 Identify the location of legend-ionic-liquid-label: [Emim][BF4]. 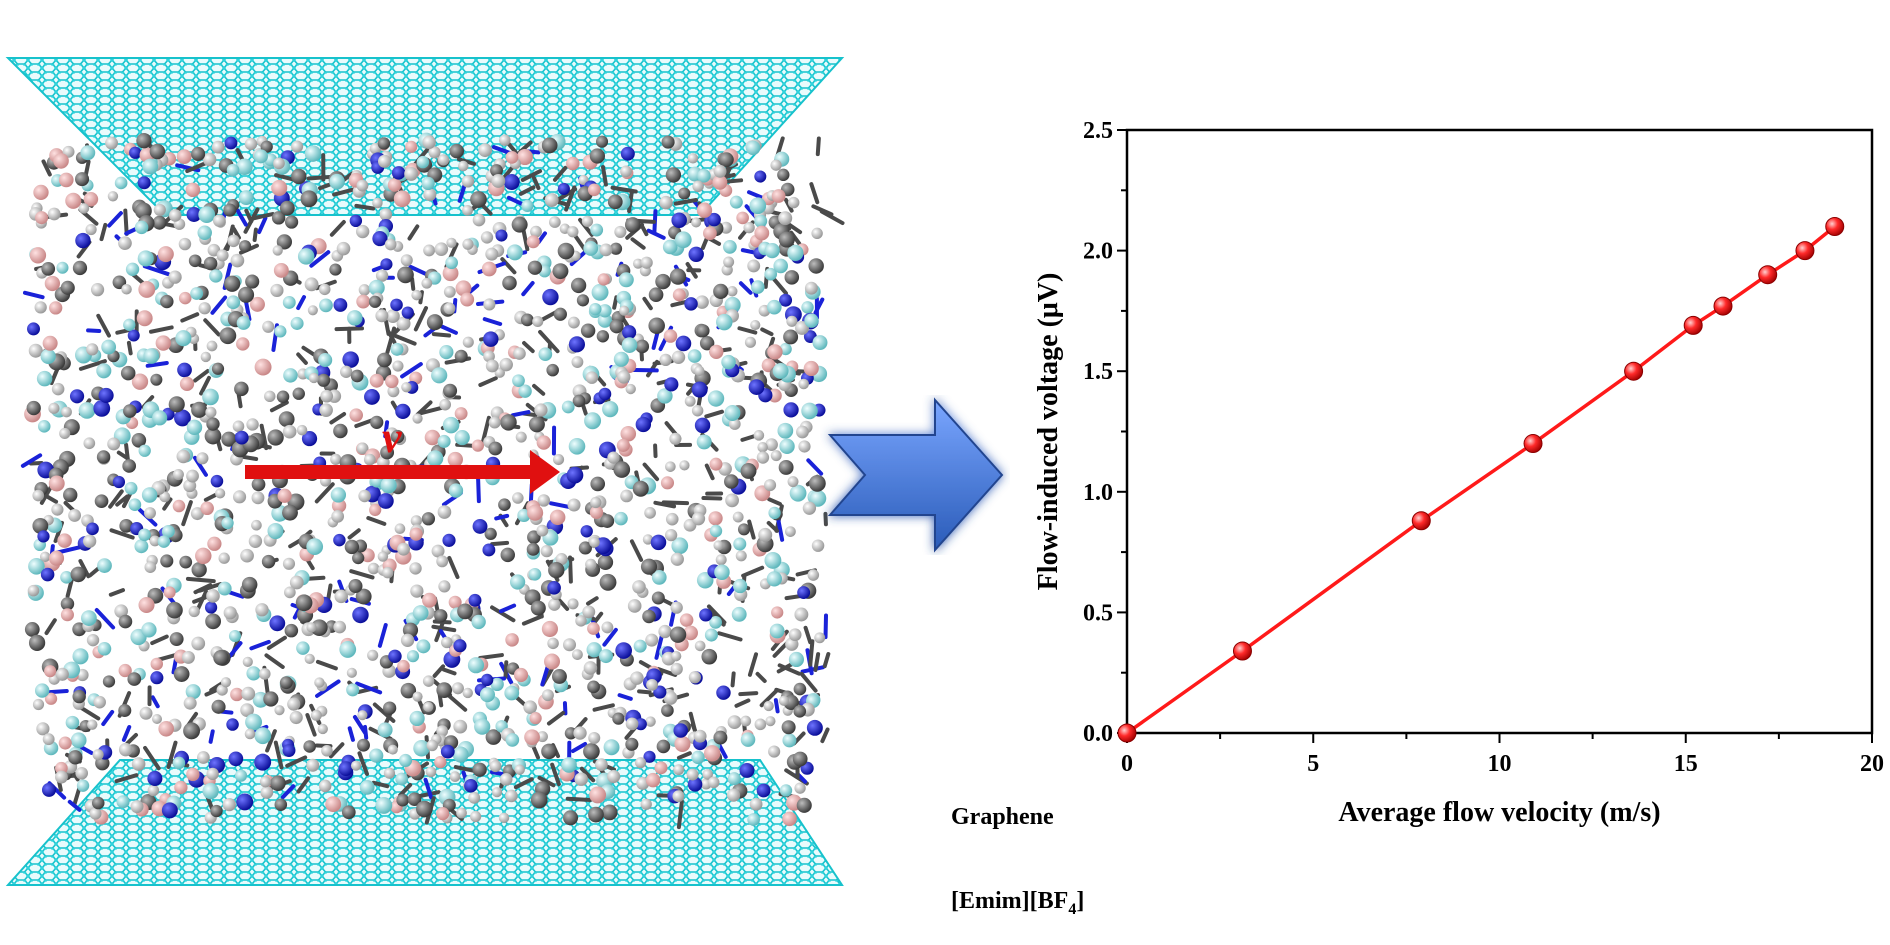
(1018, 903).